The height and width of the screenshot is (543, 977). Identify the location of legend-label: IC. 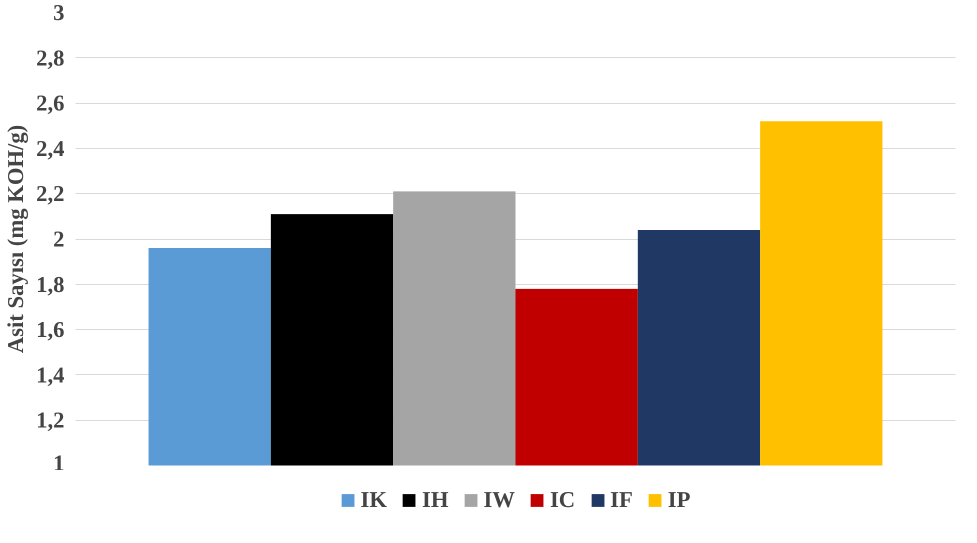
(563, 500).